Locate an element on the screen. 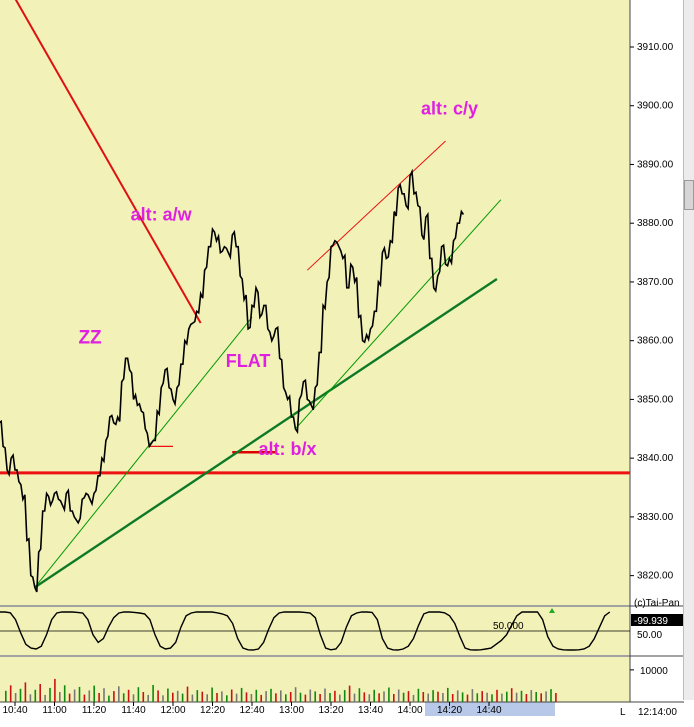 The width and height of the screenshot is (694, 727). y-tick-label: 3870.00 is located at coordinates (655, 282).